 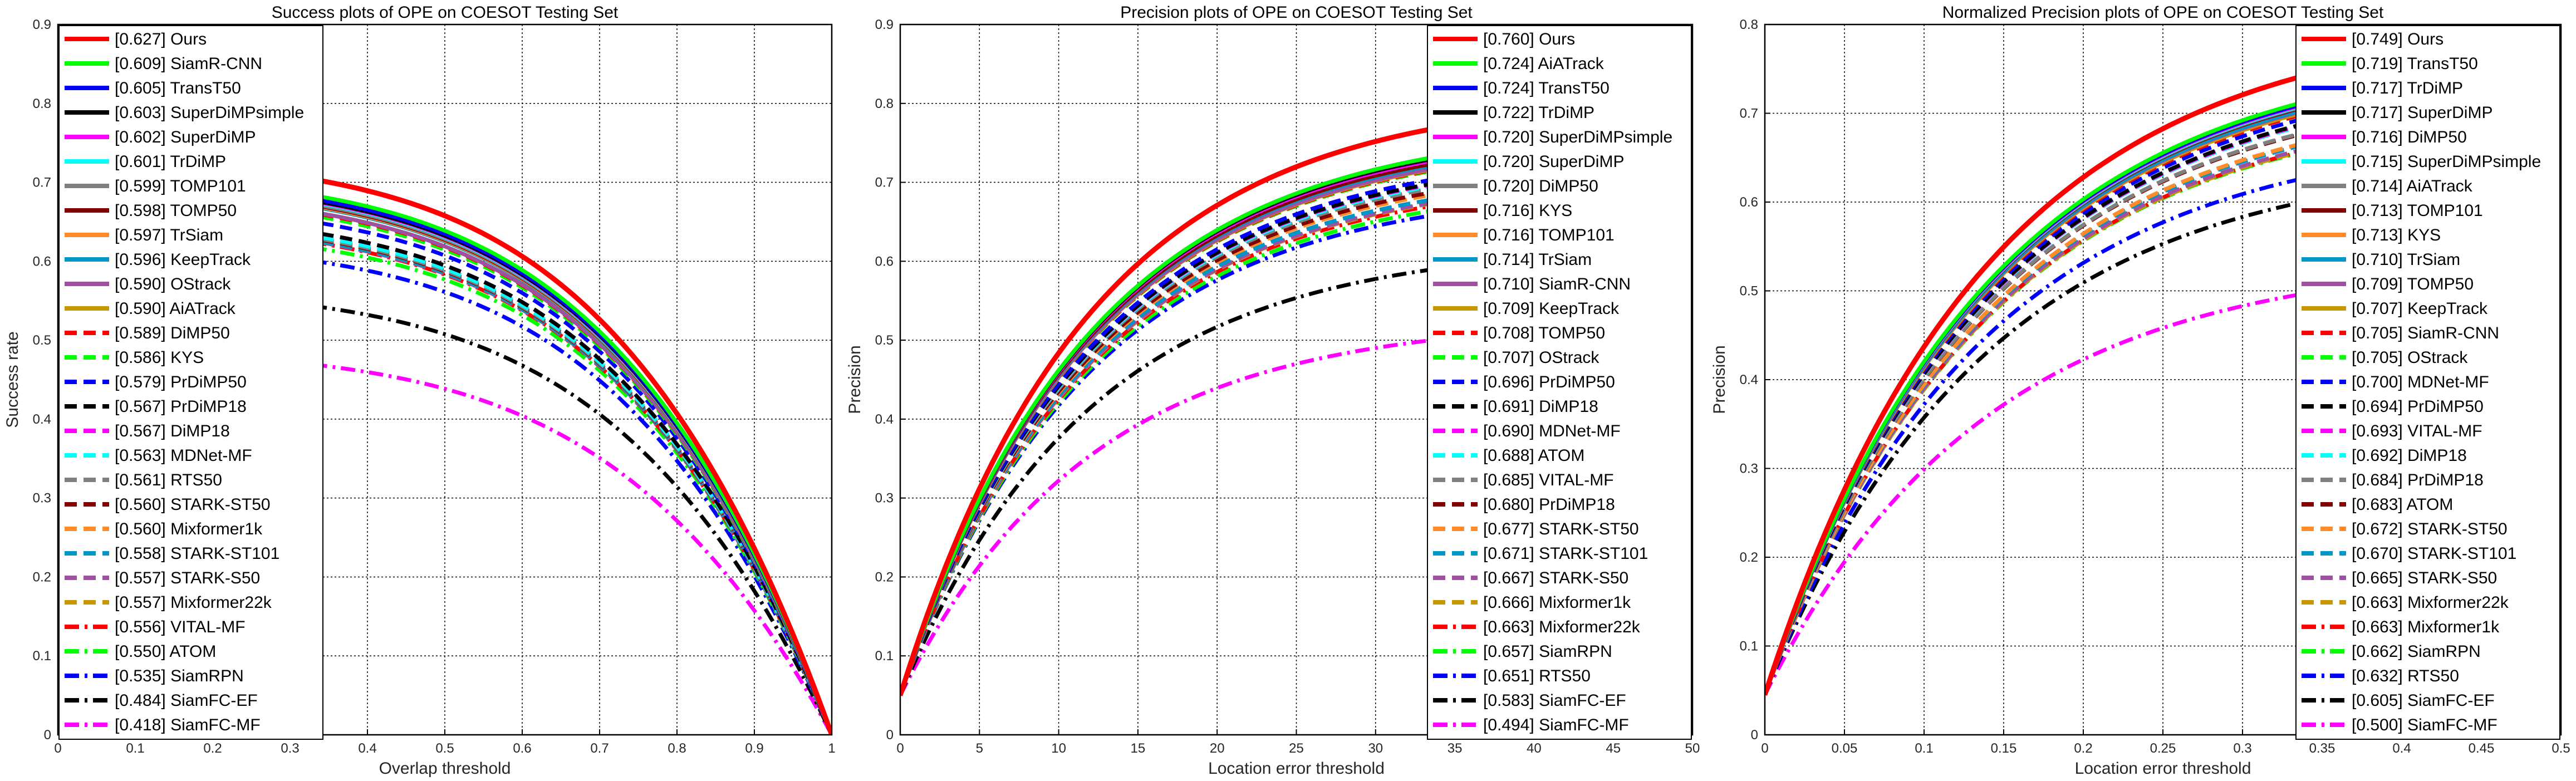 What do you see at coordinates (2430, 602) in the screenshot?
I see `legend-entry-label: [0.663] Mixformer22k` at bounding box center [2430, 602].